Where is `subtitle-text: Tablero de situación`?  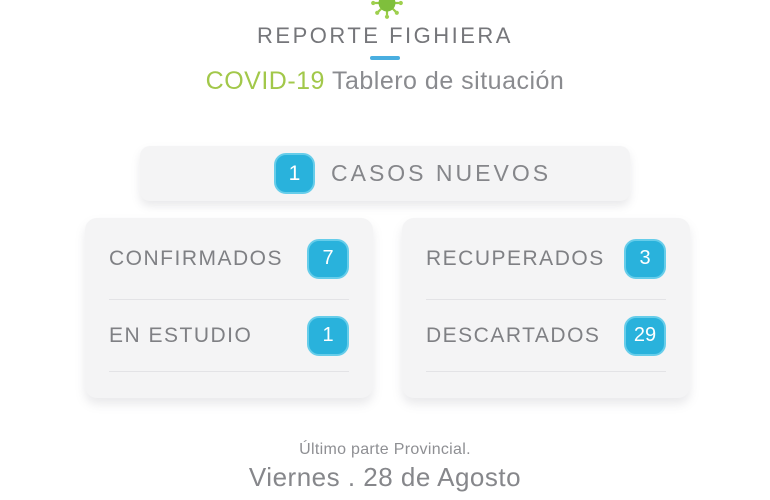 subtitle-text: Tablero de situación is located at coordinates (448, 81).